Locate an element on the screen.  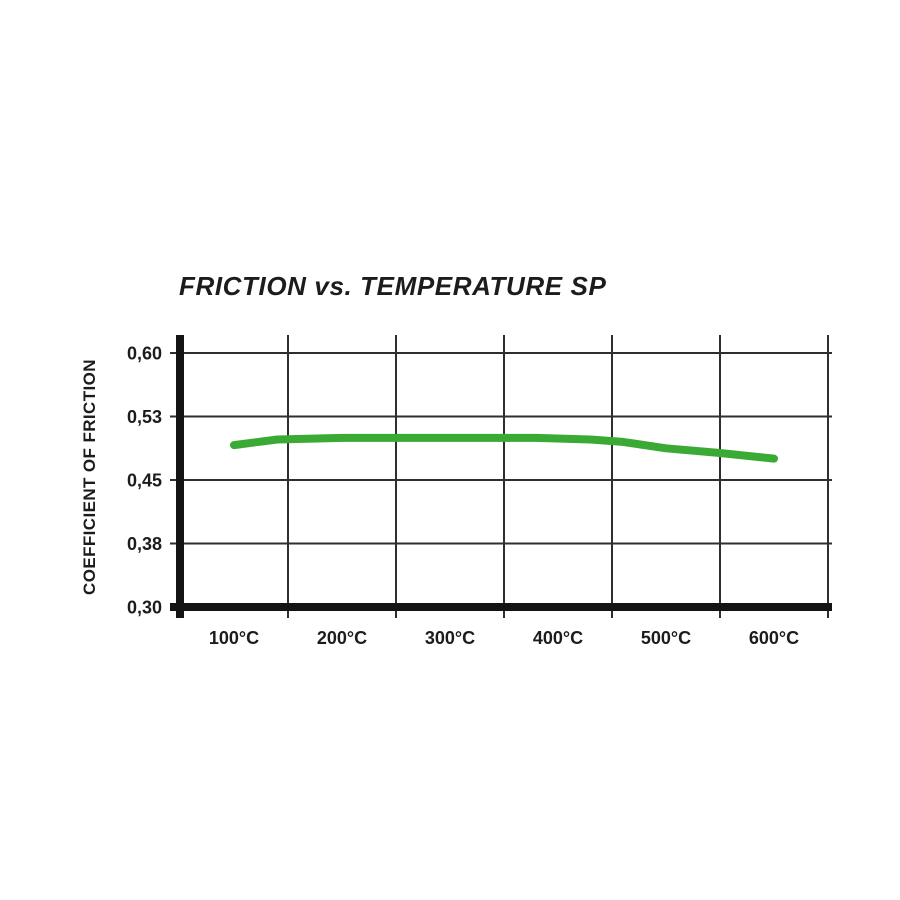
x-tick-label: 100°C is located at coordinates (234, 638).